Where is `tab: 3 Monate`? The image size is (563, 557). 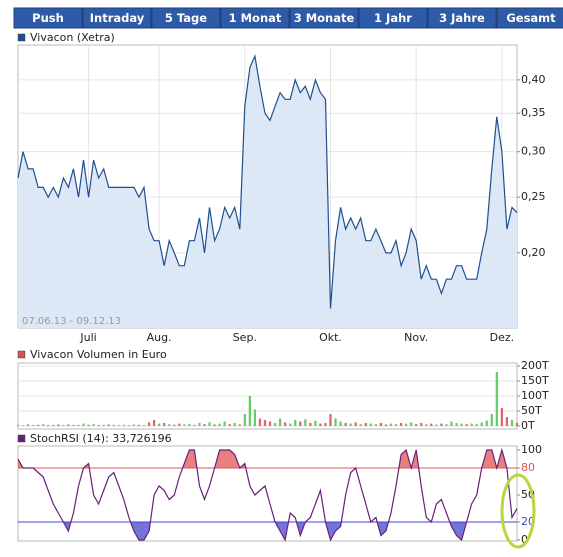 tab: 3 Monate is located at coordinates (324, 18).